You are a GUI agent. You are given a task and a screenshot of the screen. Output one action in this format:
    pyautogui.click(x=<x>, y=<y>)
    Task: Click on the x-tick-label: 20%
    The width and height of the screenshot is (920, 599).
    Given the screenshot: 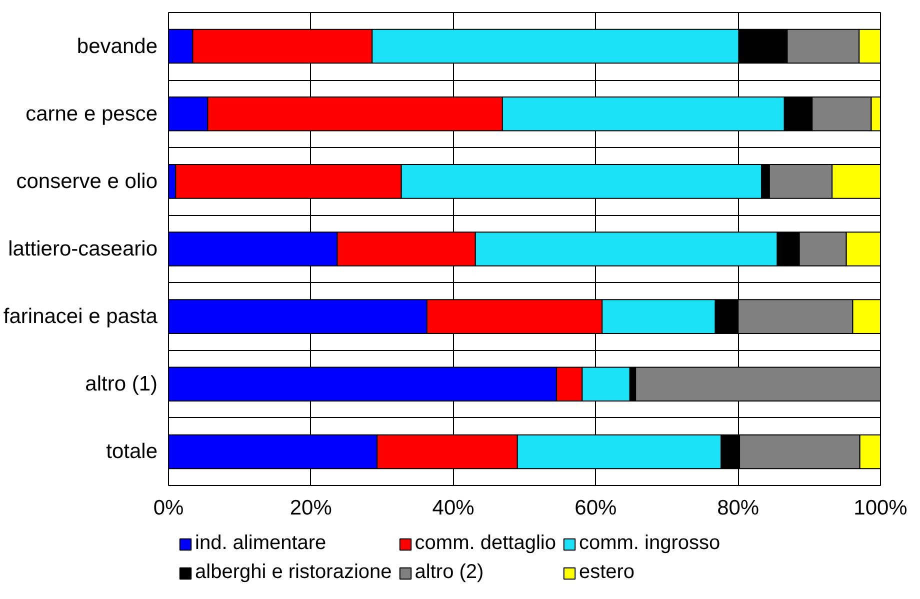 What is the action you would take?
    pyautogui.click(x=311, y=508)
    